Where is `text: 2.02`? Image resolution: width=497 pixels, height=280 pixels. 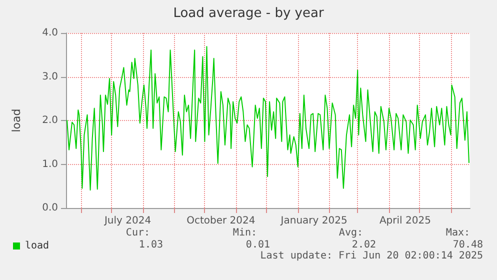
text: 2.02 is located at coordinates (364, 245).